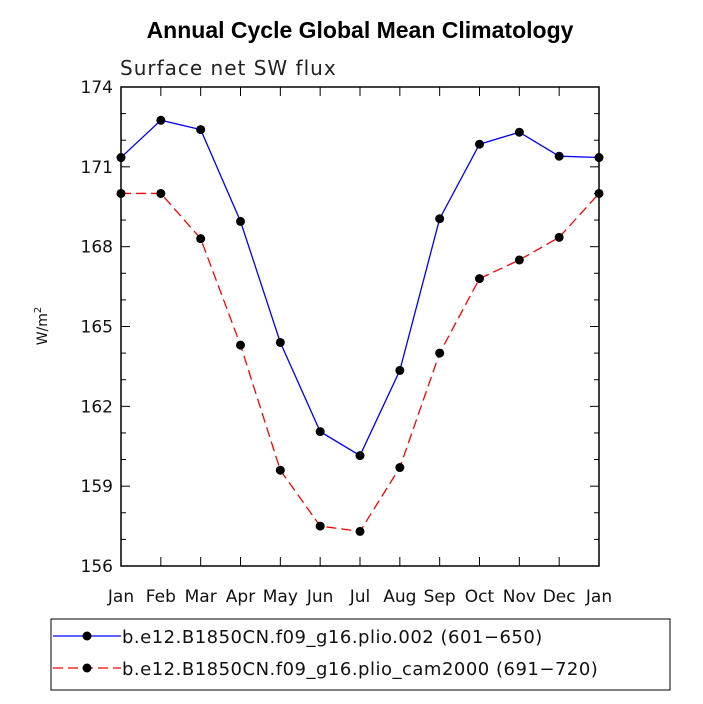 The height and width of the screenshot is (704, 703). What do you see at coordinates (480, 597) in the screenshot?
I see `x-tick-label: Oct` at bounding box center [480, 597].